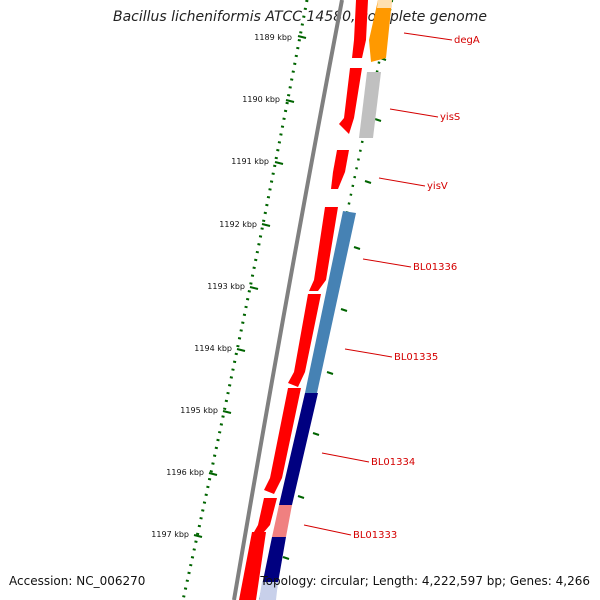 The width and height of the screenshot is (600, 600). What do you see at coordinates (265, 515) in the screenshot?
I see `gene-feature-BL01333-a` at bounding box center [265, 515].